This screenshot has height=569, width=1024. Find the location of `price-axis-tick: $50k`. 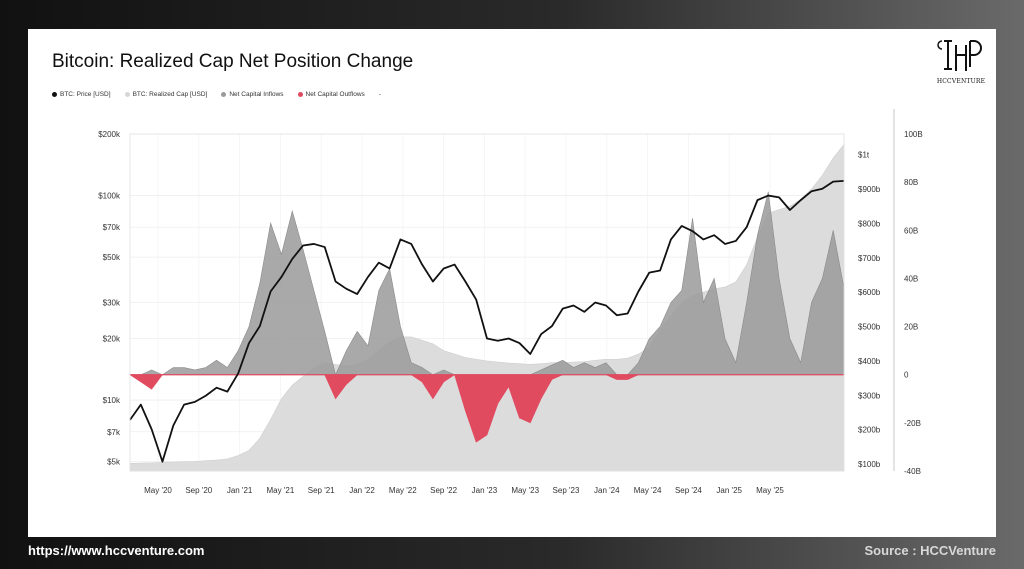

price-axis-tick: $50k is located at coordinates (112, 257).